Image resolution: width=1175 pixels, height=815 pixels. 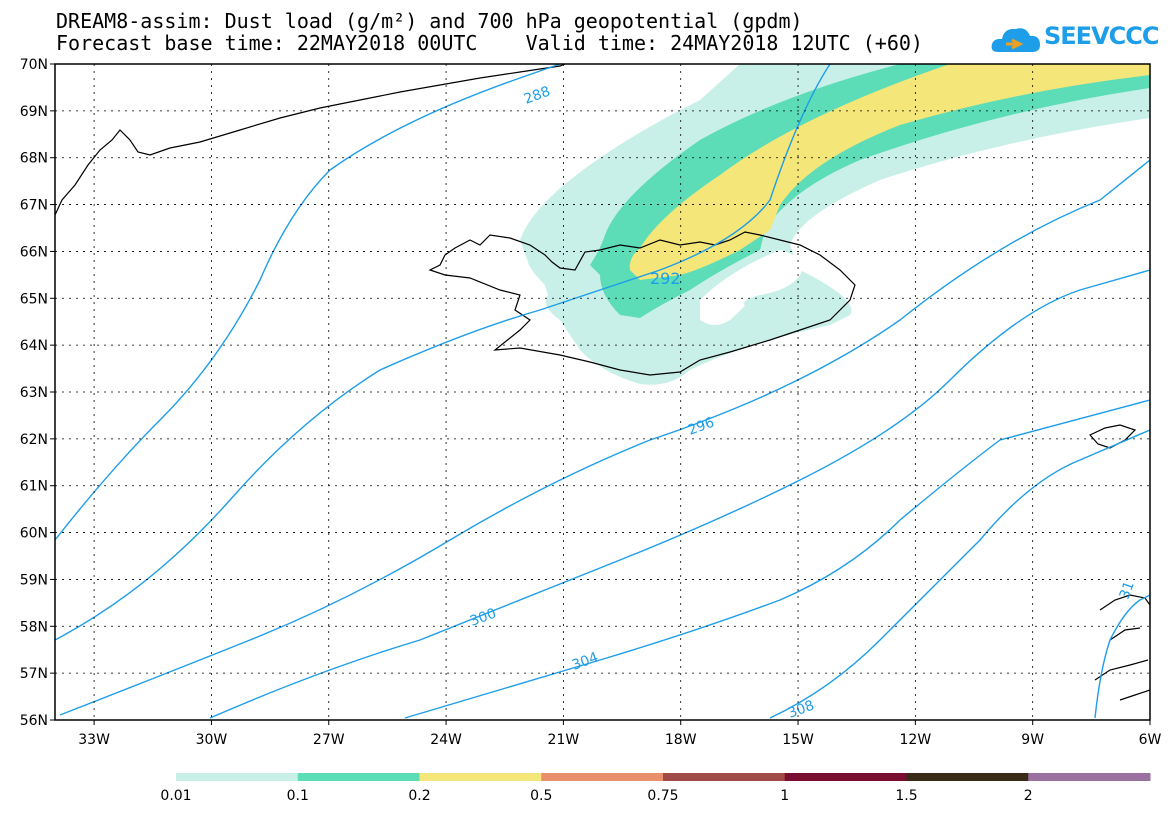 What do you see at coordinates (537, 96) in the screenshot?
I see `contour-label-288: 288` at bounding box center [537, 96].